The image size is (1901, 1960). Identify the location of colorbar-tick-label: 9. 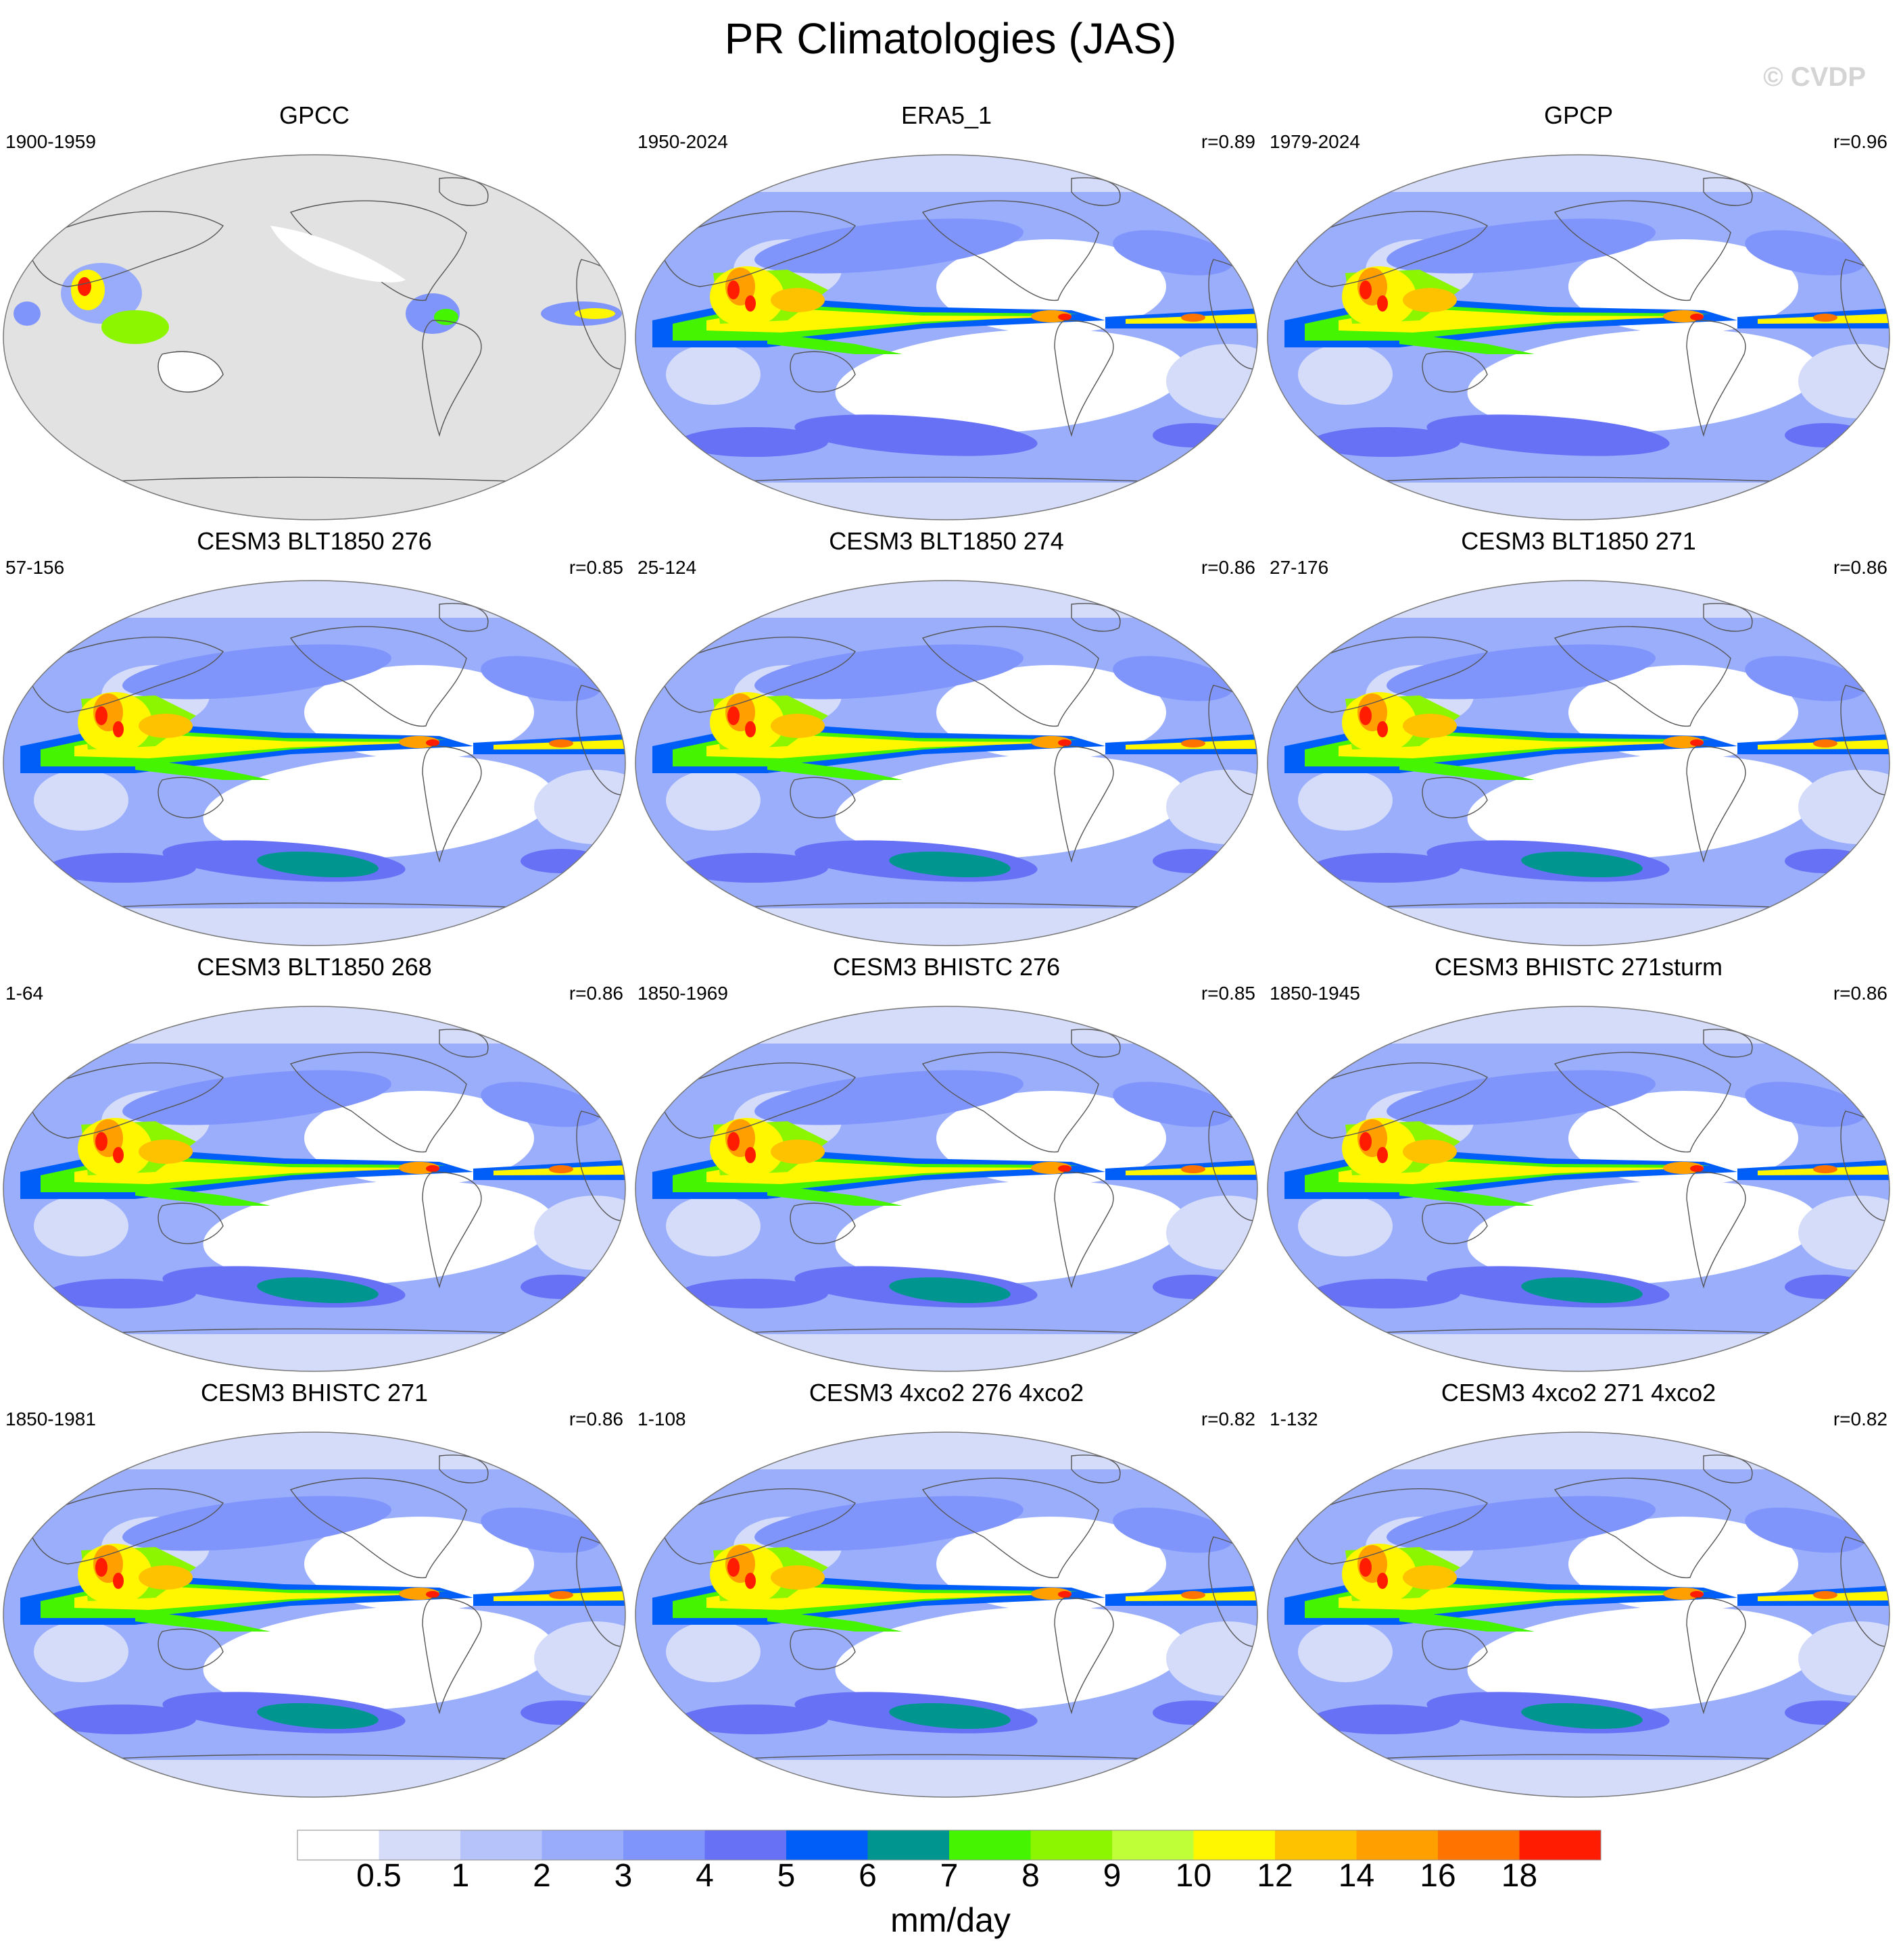
(1112, 1876).